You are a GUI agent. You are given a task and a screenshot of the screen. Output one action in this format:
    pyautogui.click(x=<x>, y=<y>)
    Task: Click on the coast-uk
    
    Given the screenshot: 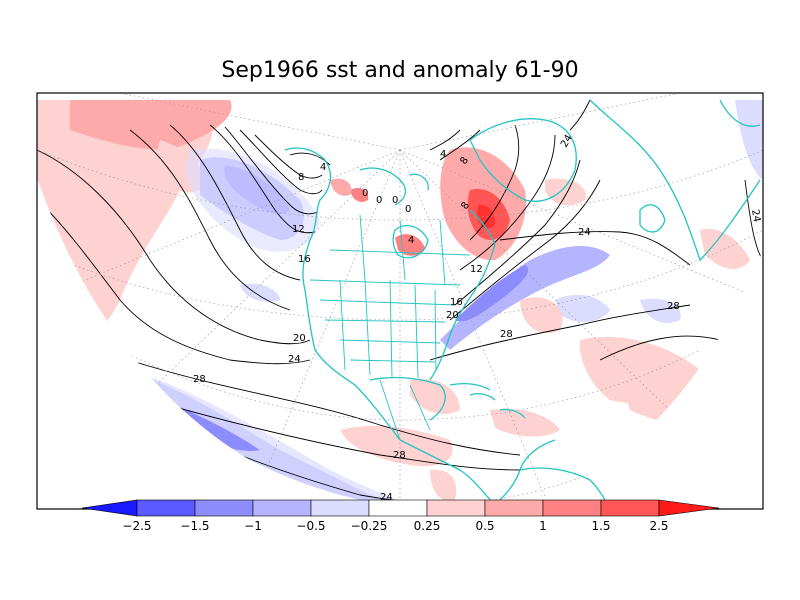 What is the action you would take?
    pyautogui.click(x=652, y=218)
    